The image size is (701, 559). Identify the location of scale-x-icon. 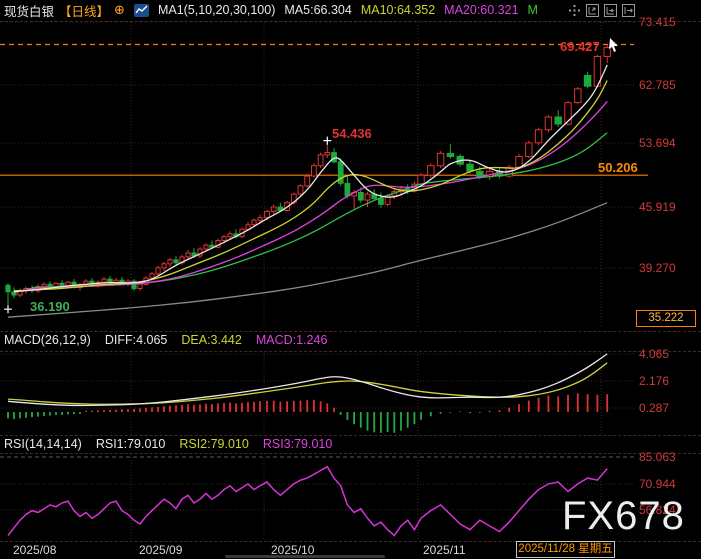
(592, 10).